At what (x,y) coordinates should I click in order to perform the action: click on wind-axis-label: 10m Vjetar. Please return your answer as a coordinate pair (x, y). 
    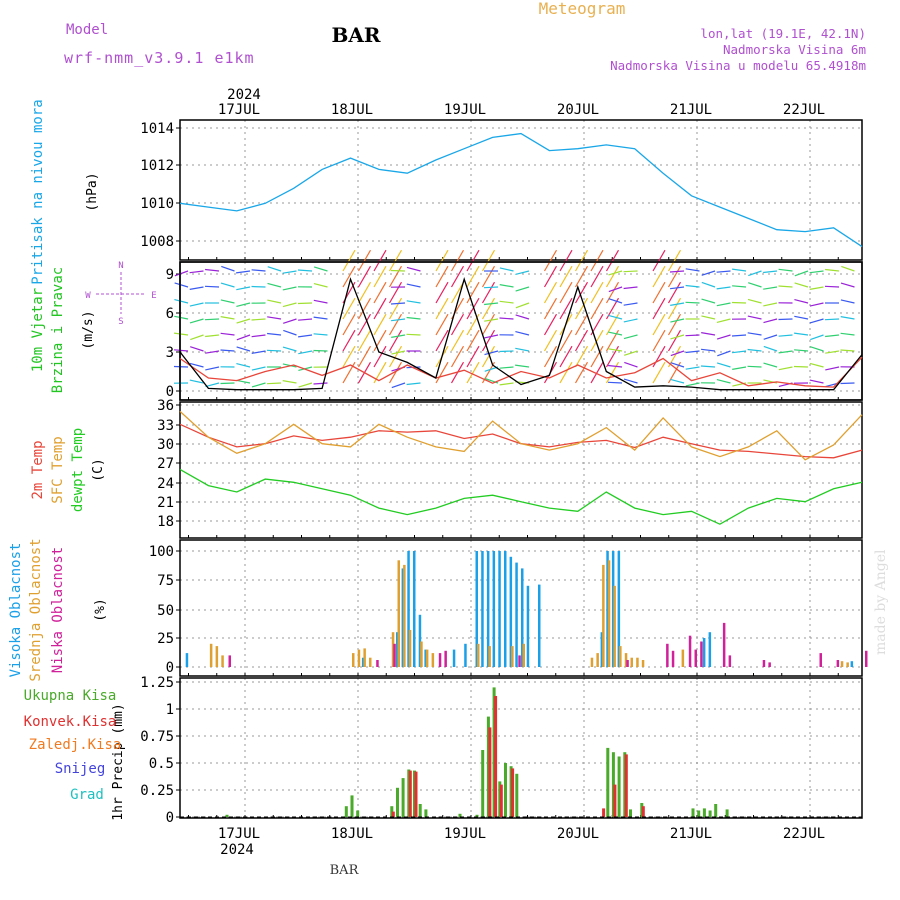
    Looking at the image, I should click on (38, 330).